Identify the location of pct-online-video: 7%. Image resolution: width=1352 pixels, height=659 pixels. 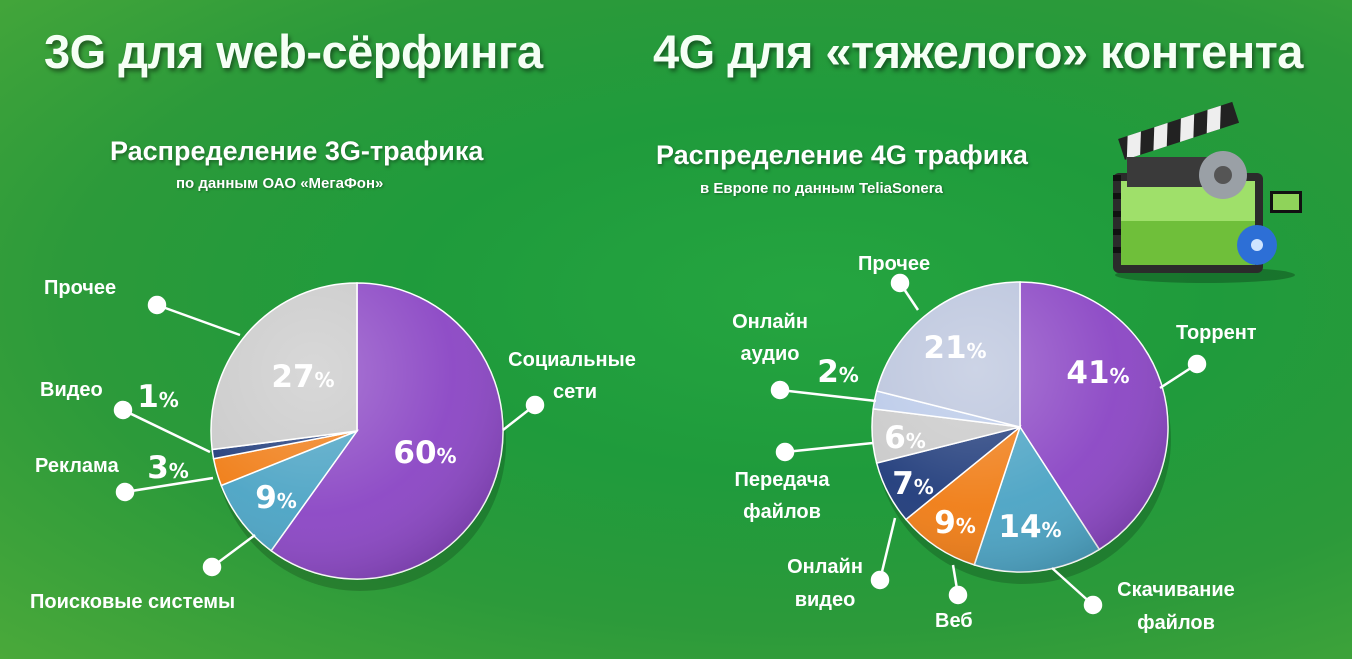
(913, 484).